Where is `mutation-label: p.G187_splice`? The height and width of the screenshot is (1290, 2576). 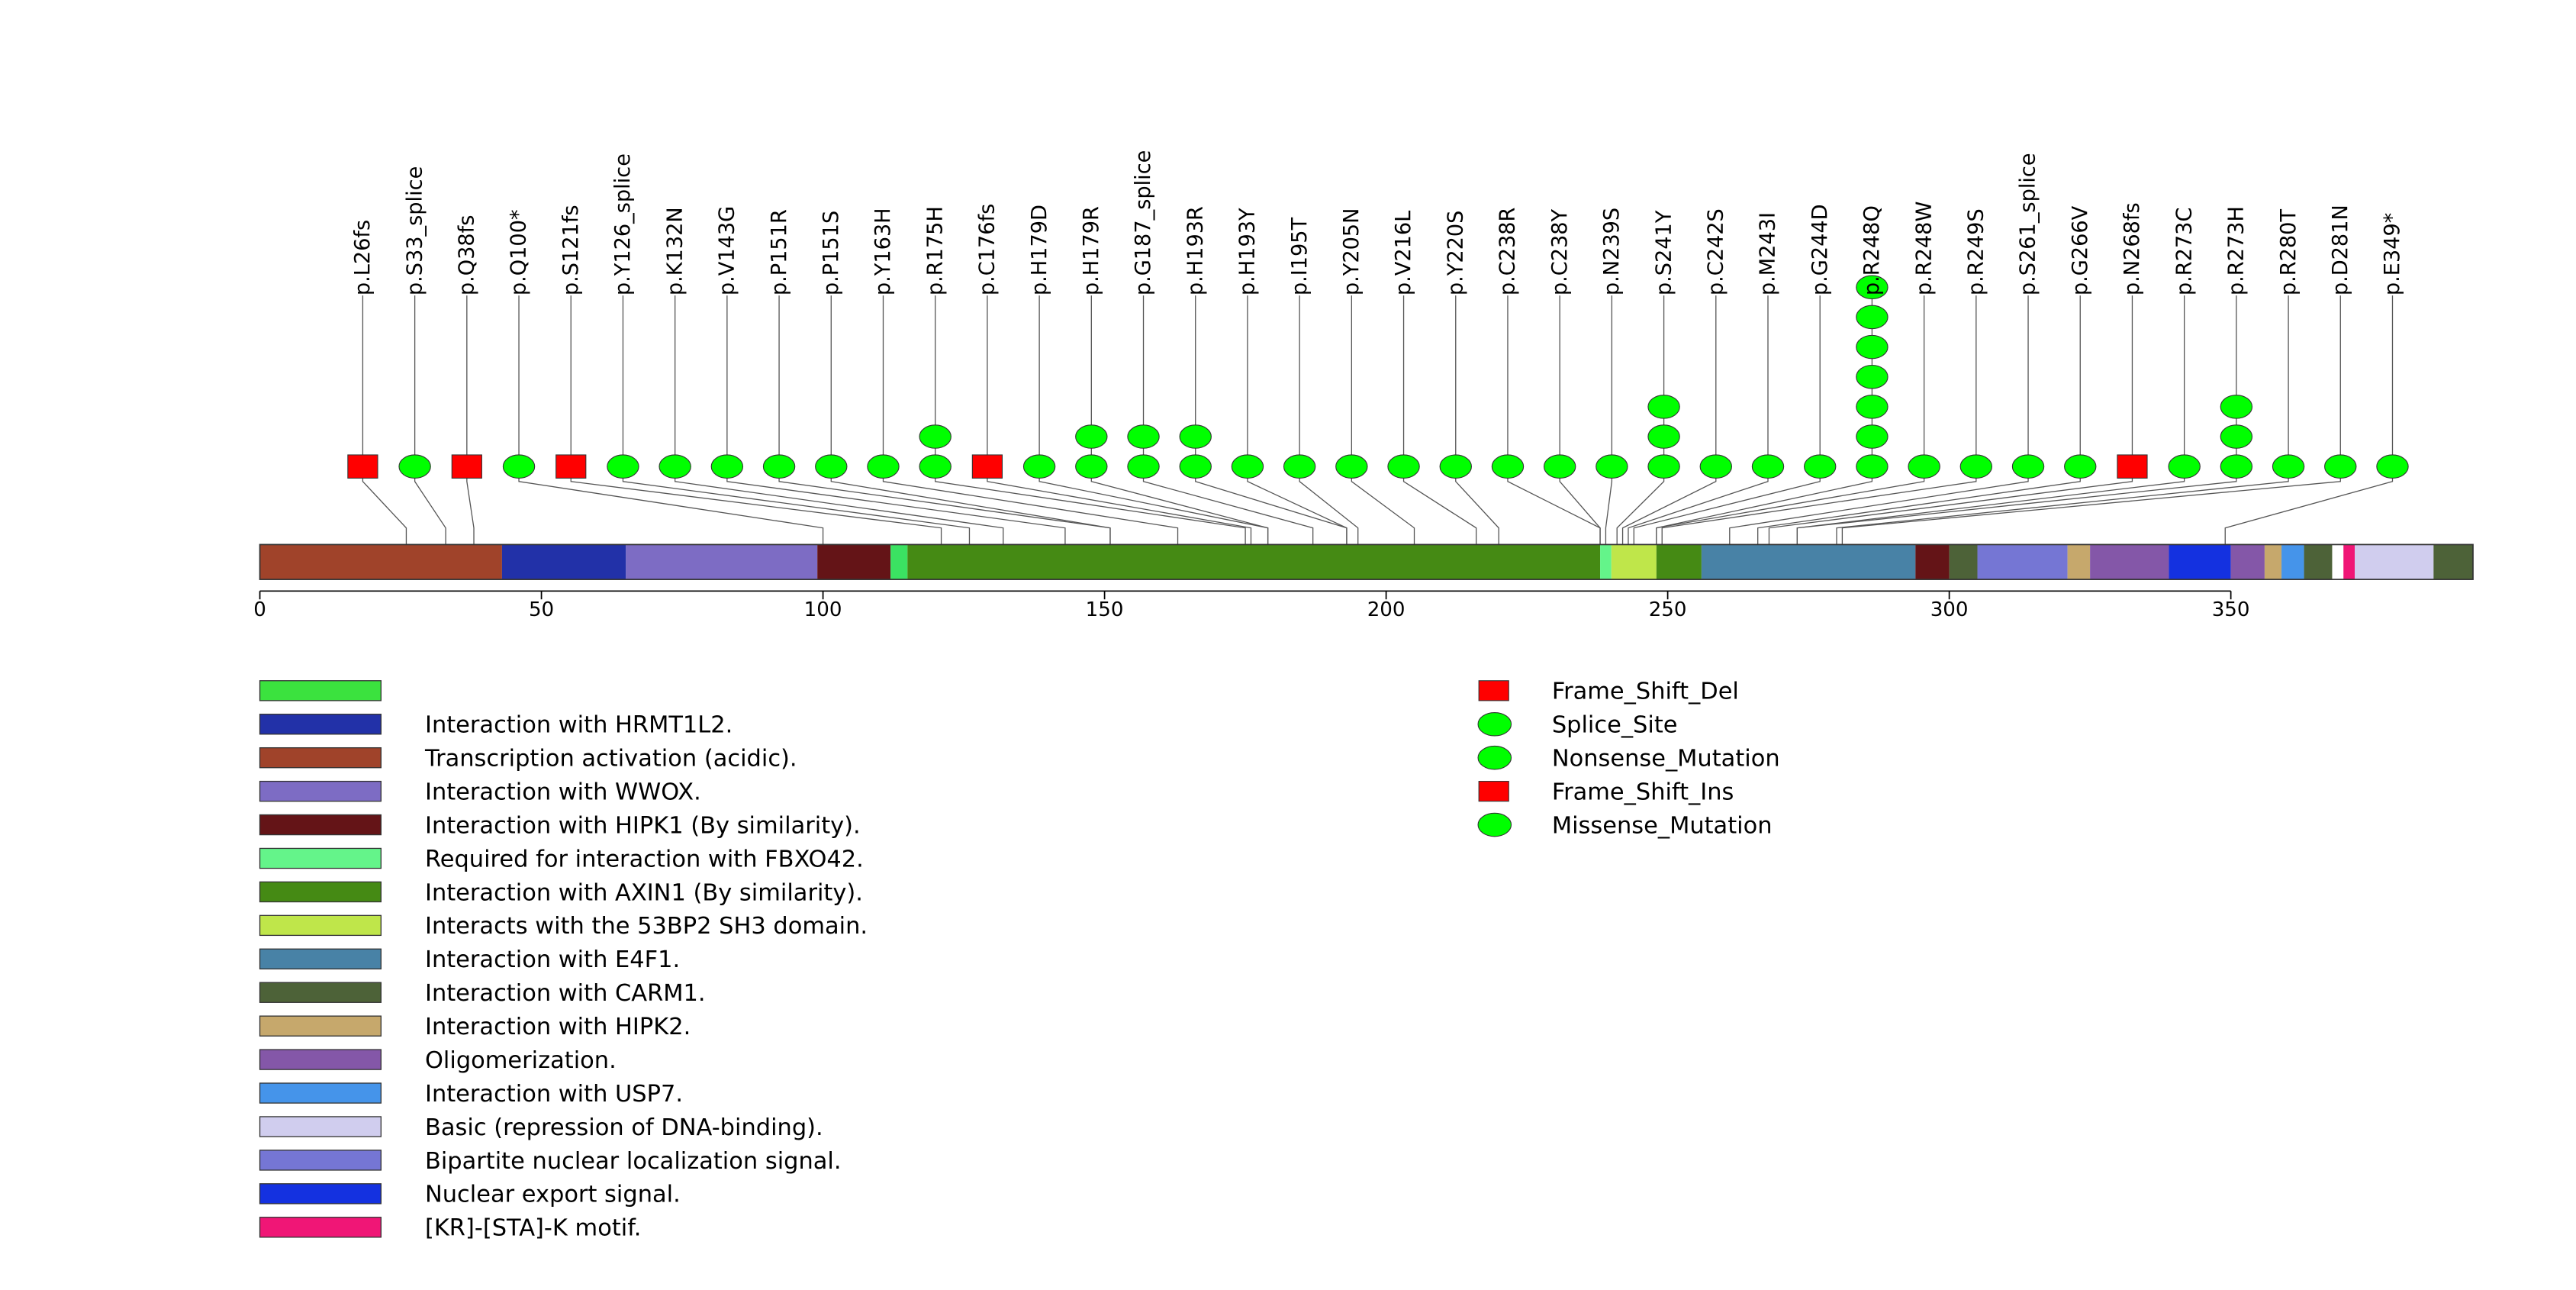
mutation-label: p.G187_splice is located at coordinates (1143, 223).